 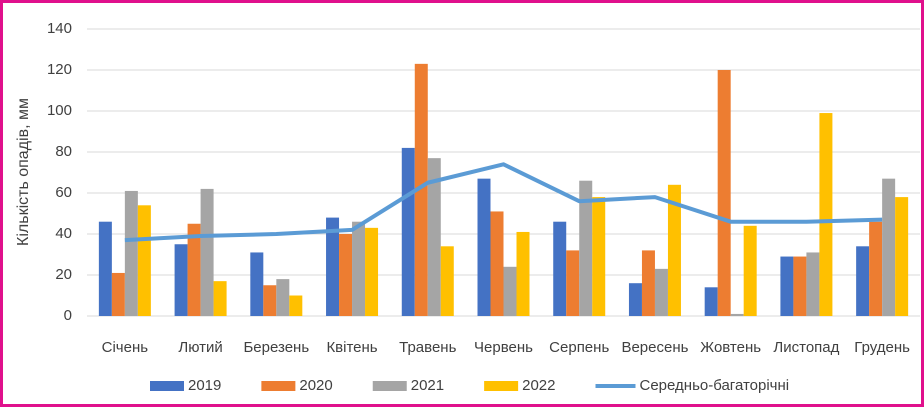 What do you see at coordinates (882, 347) in the screenshot?
I see `x-tick-label: Грудень` at bounding box center [882, 347].